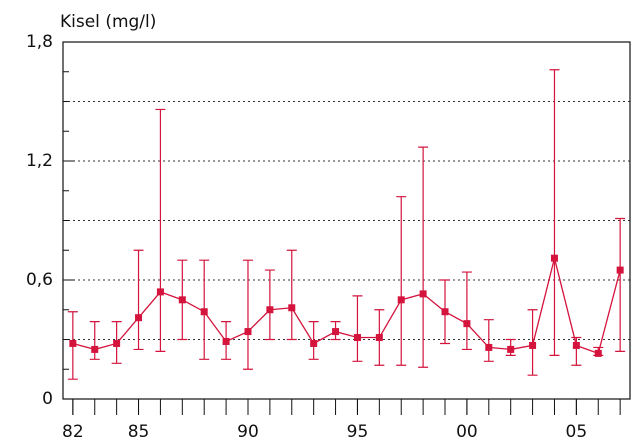  I want to click on x-tick-label: 00, so click(467, 432).